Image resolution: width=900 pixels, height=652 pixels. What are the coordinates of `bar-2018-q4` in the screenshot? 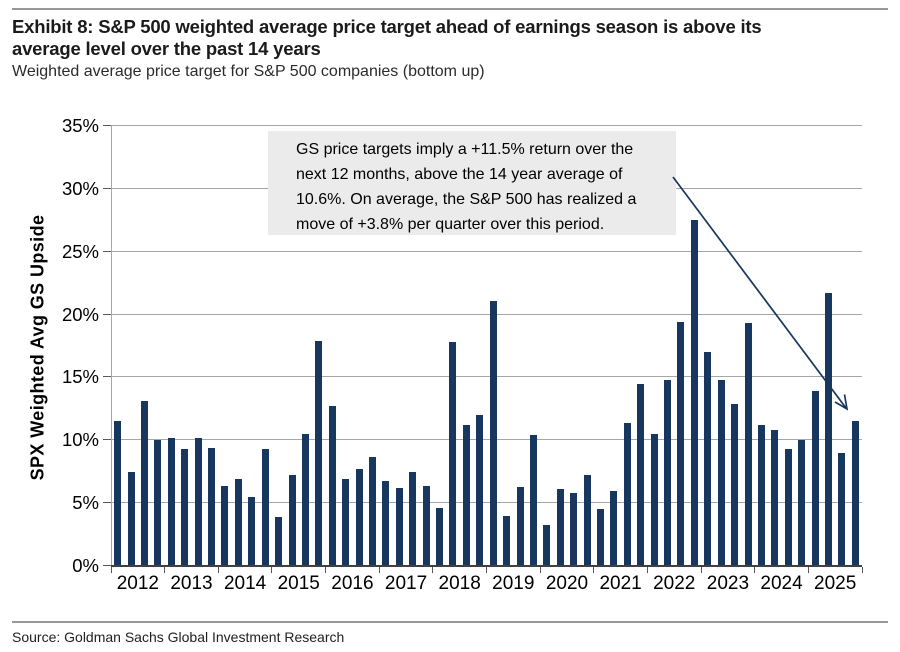 It's located at (480, 490).